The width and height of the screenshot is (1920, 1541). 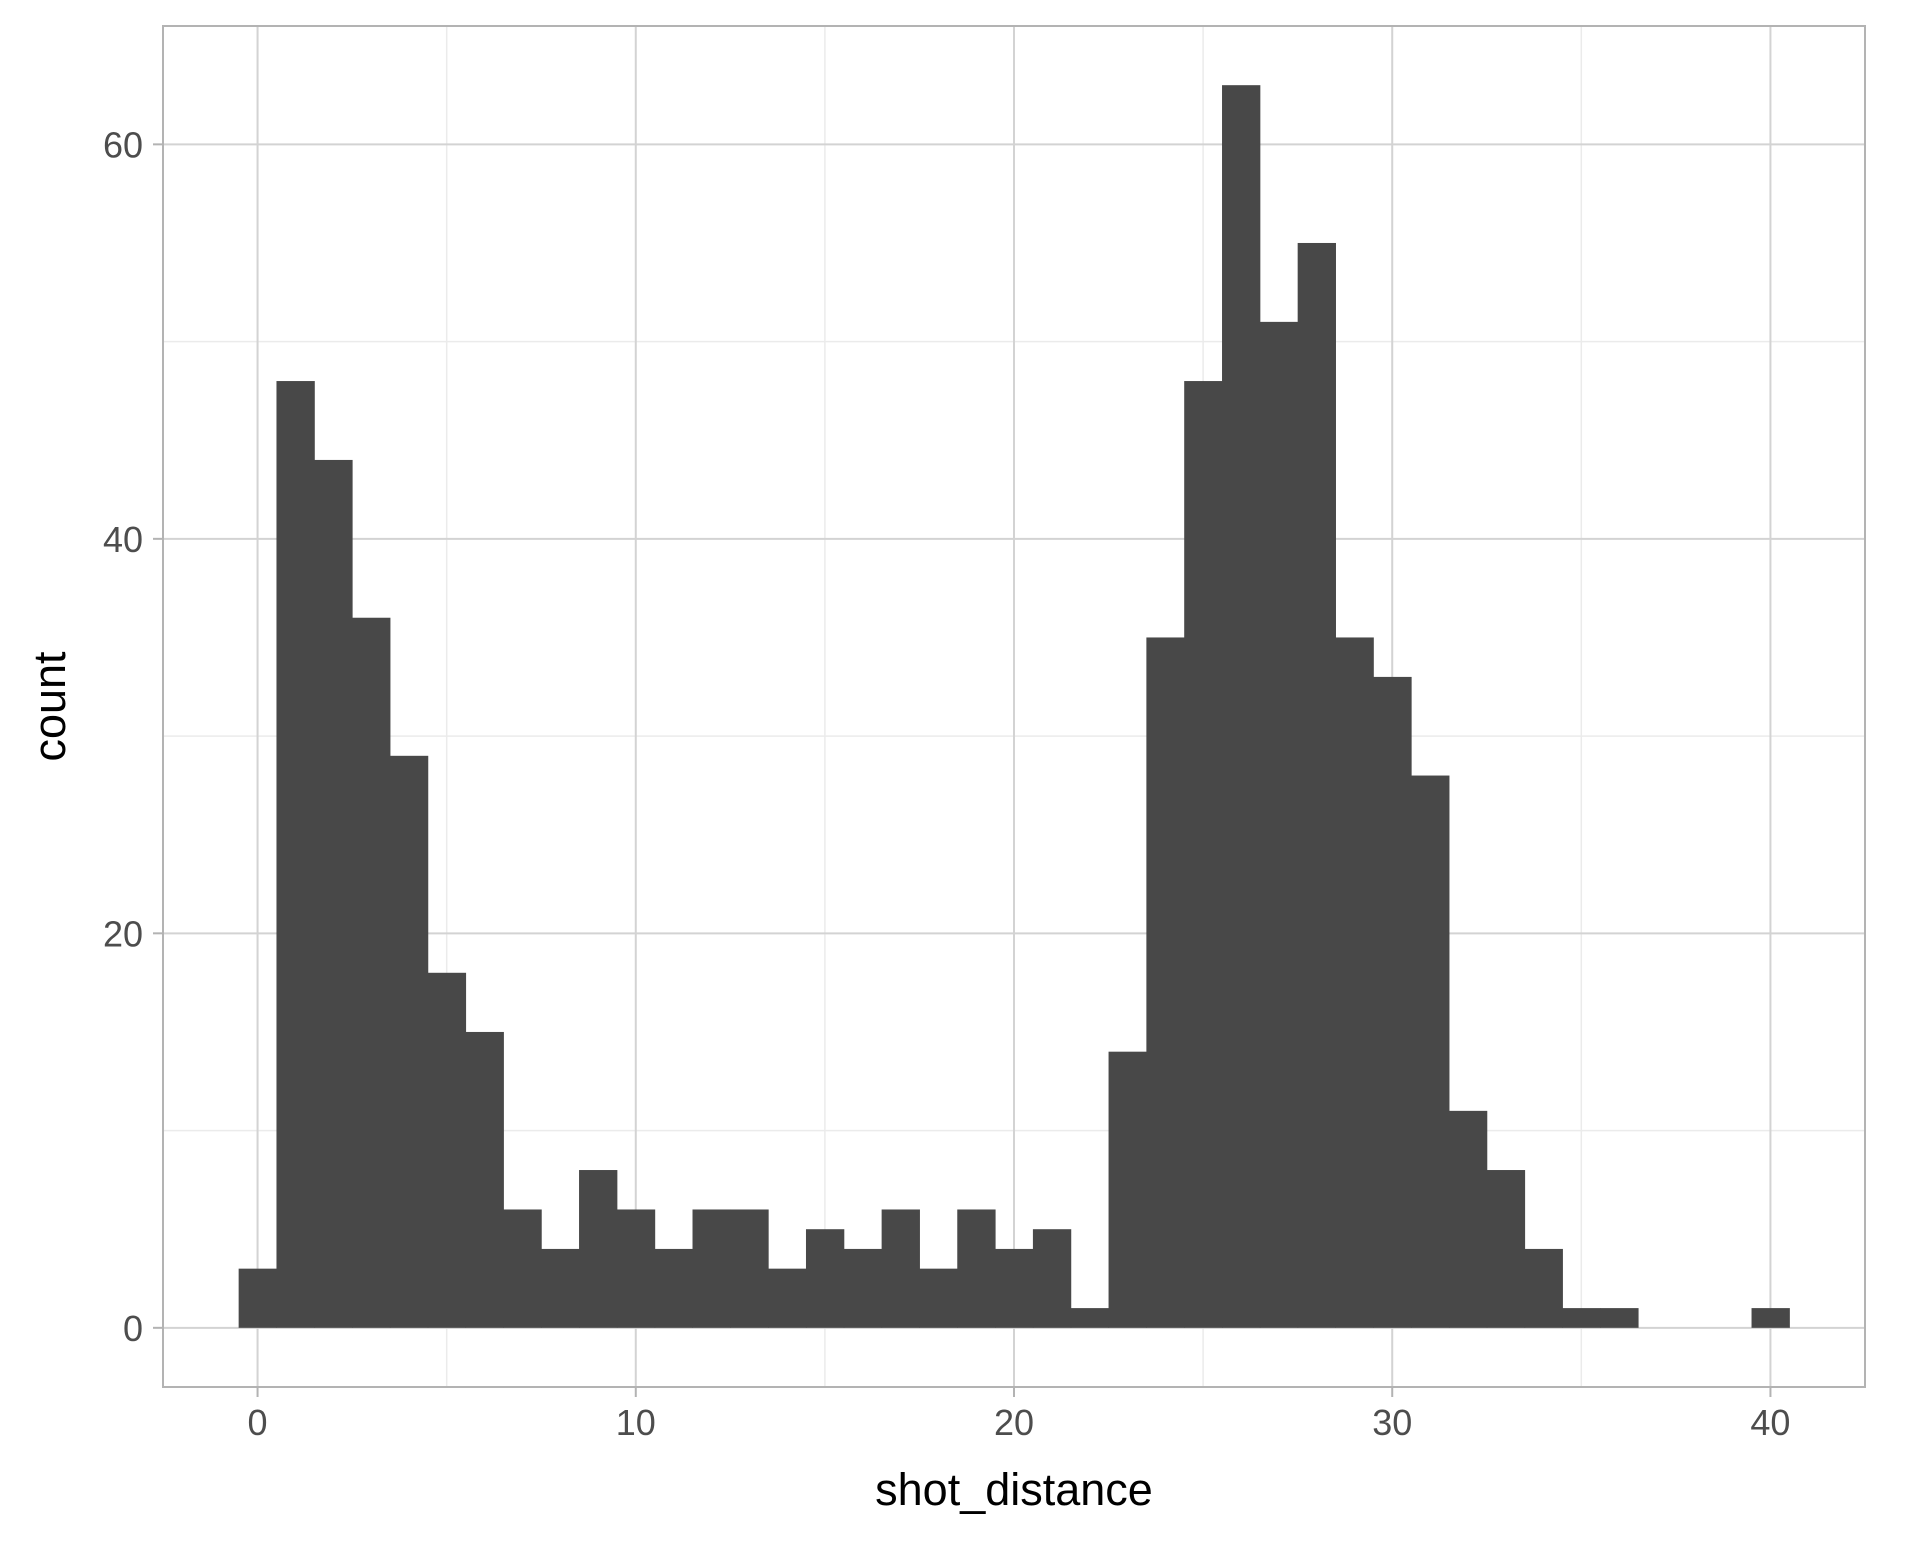 What do you see at coordinates (1392, 1422) in the screenshot?
I see `x-tick-label: 30` at bounding box center [1392, 1422].